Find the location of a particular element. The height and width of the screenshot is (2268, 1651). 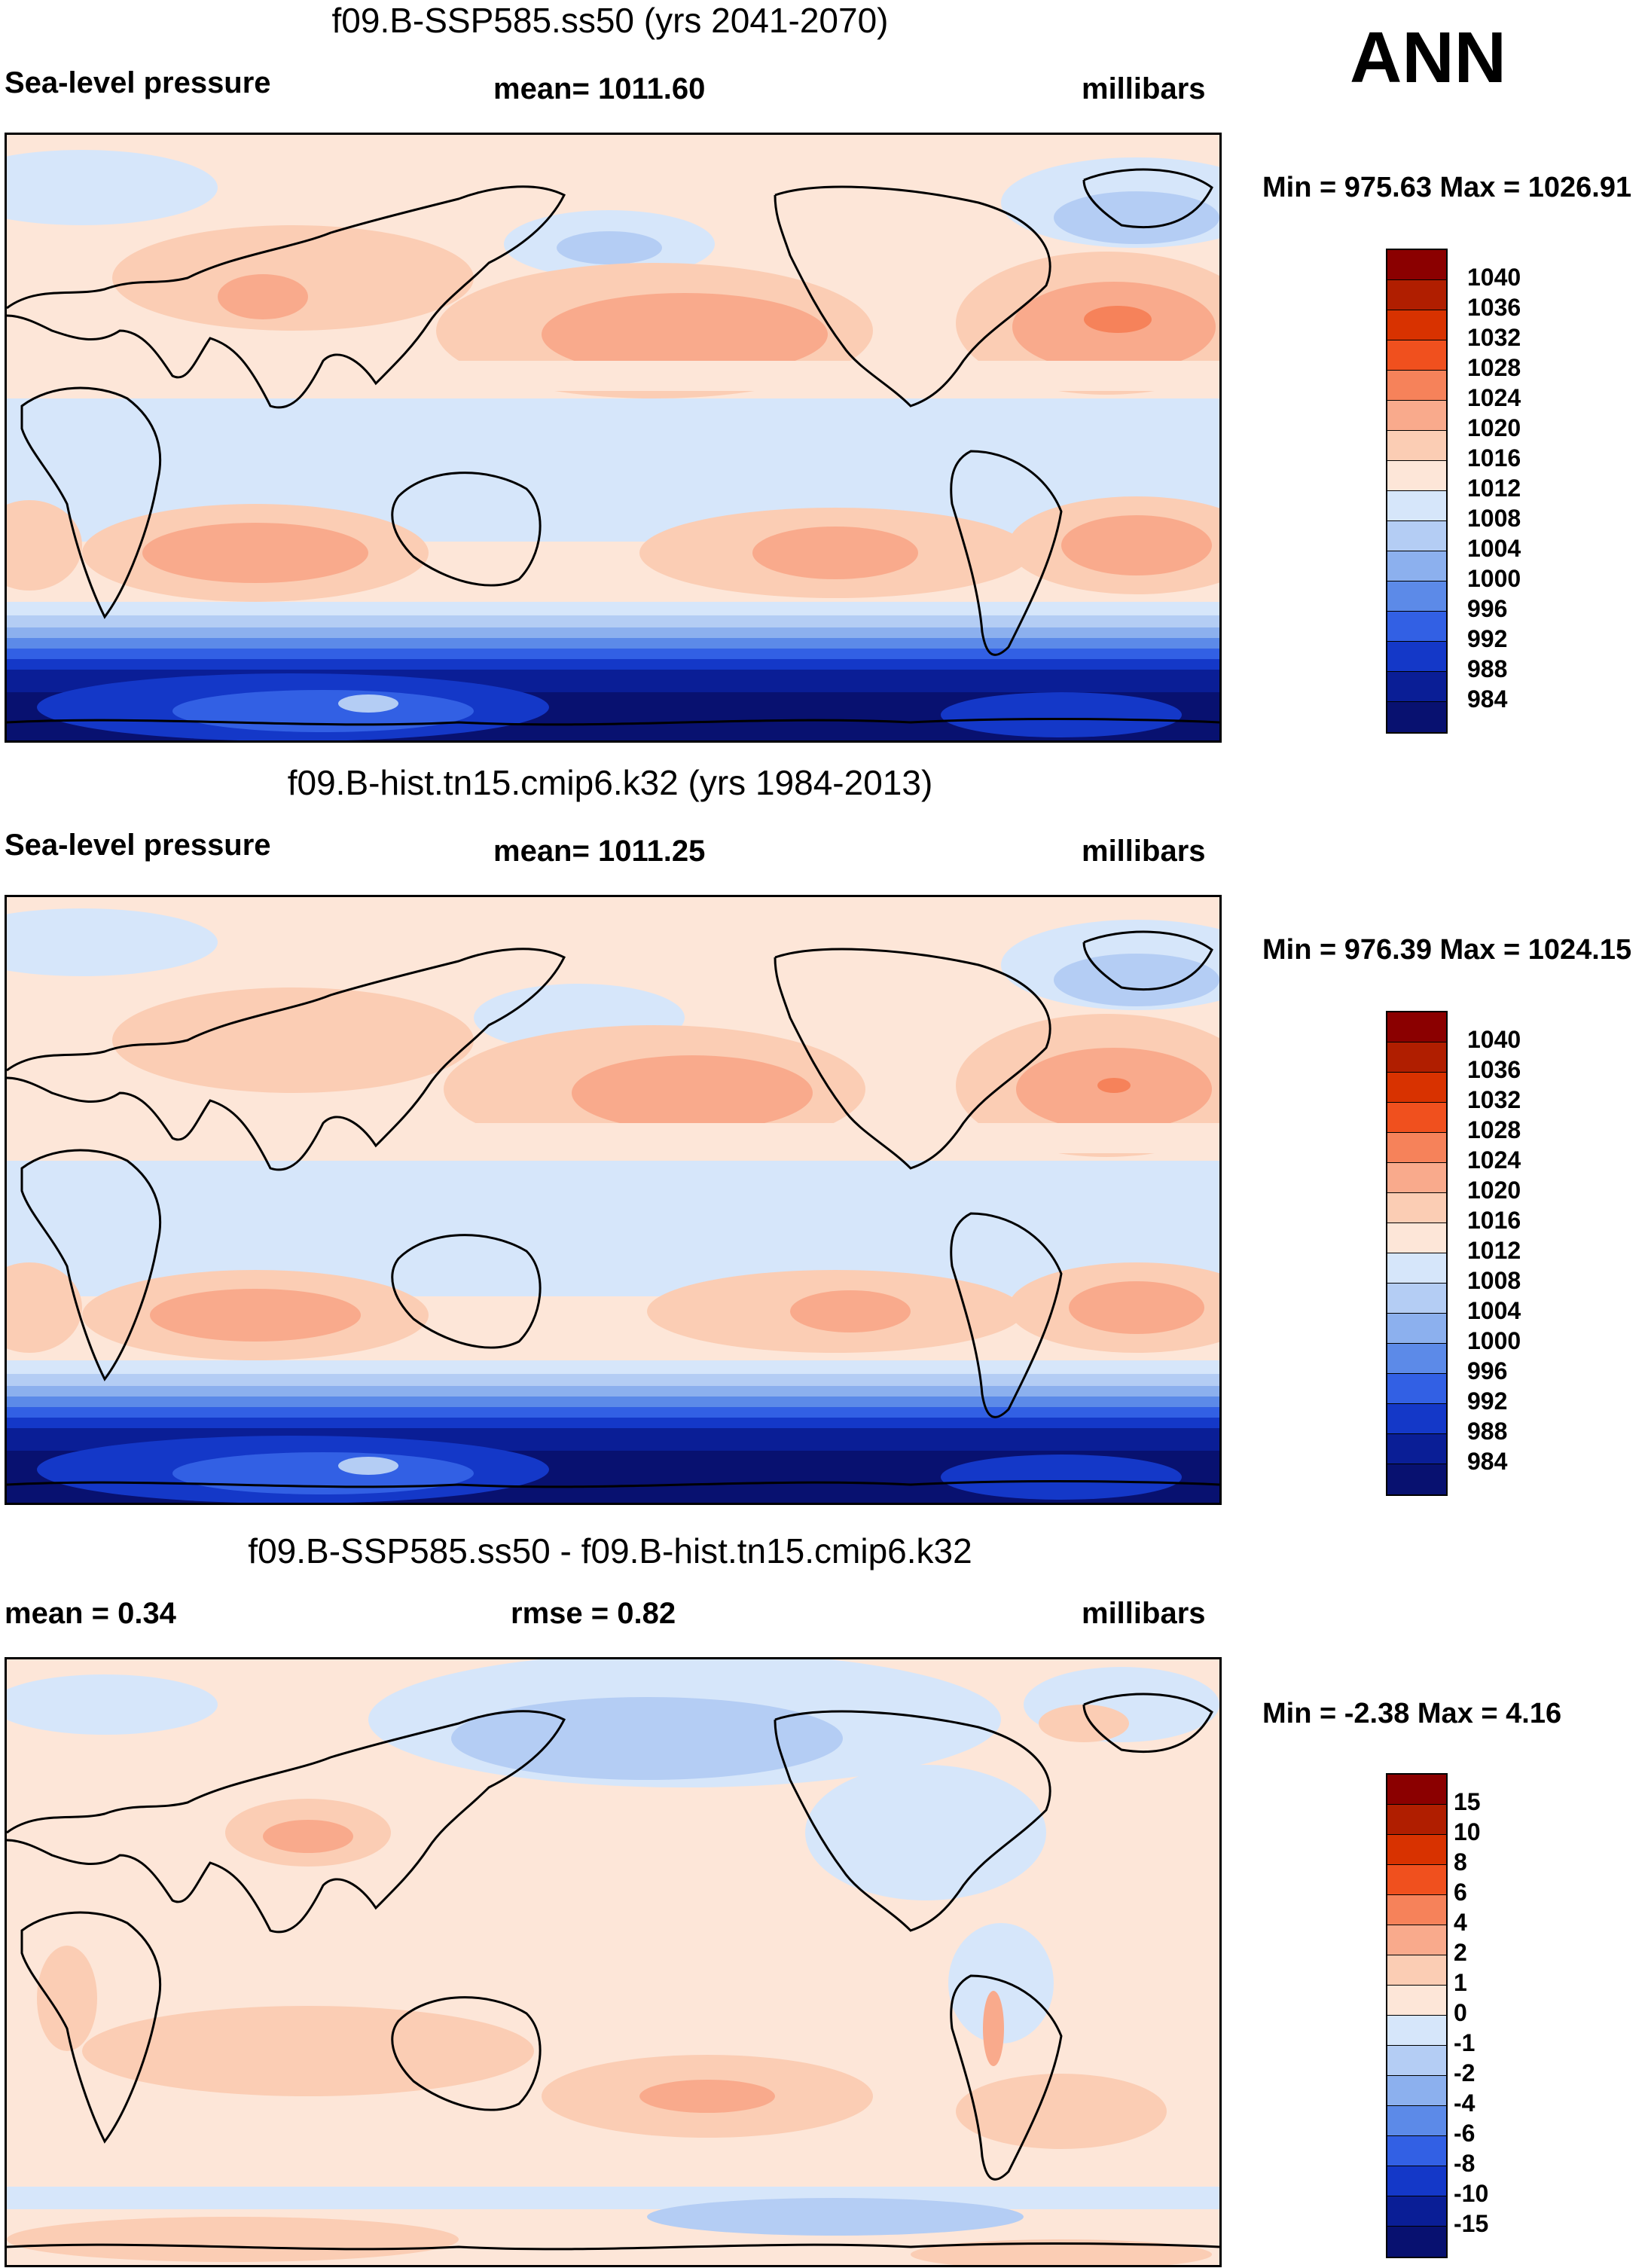

panel3-colorbar is located at coordinates (1417, 2016).